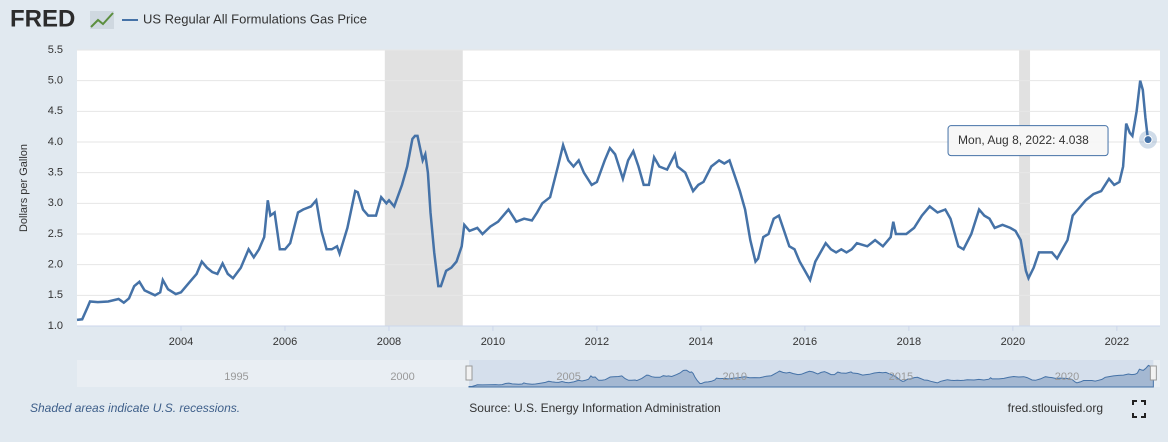  I want to click on hover-point, so click(1148, 140).